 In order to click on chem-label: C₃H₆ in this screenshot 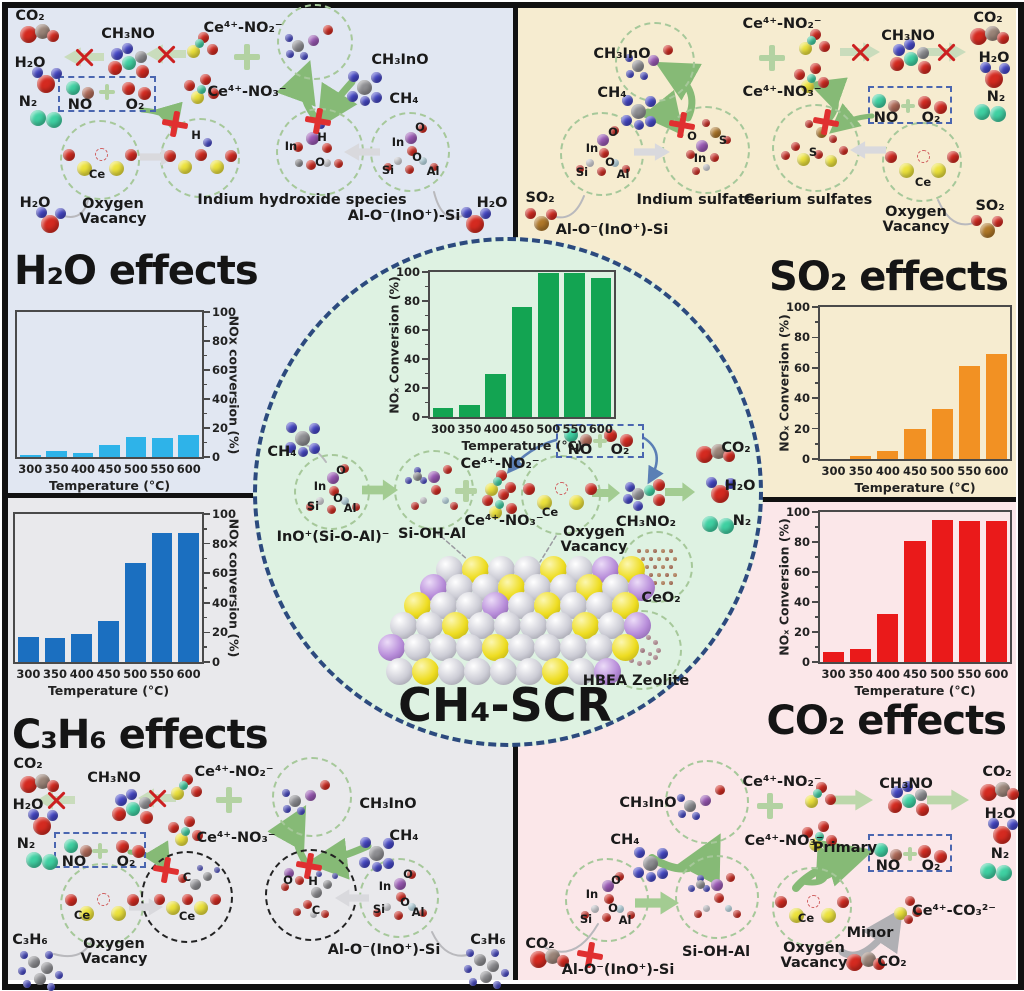, I will do `click(30, 940)`.